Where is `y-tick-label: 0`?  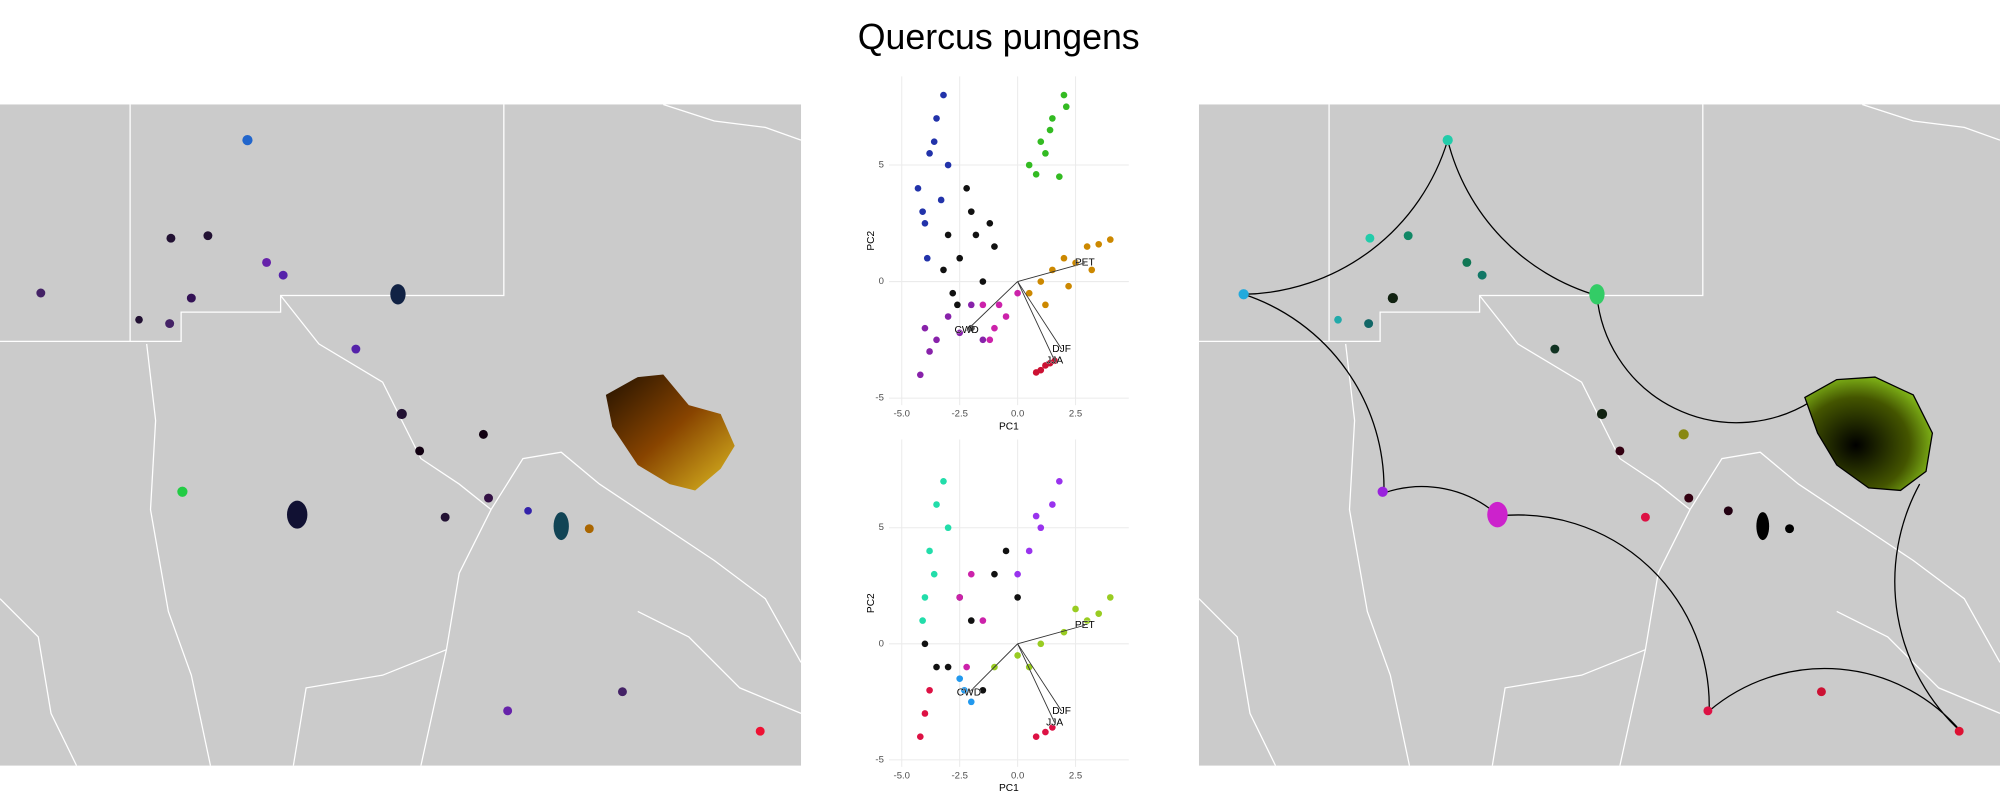 y-tick-label: 0 is located at coordinates (881, 281).